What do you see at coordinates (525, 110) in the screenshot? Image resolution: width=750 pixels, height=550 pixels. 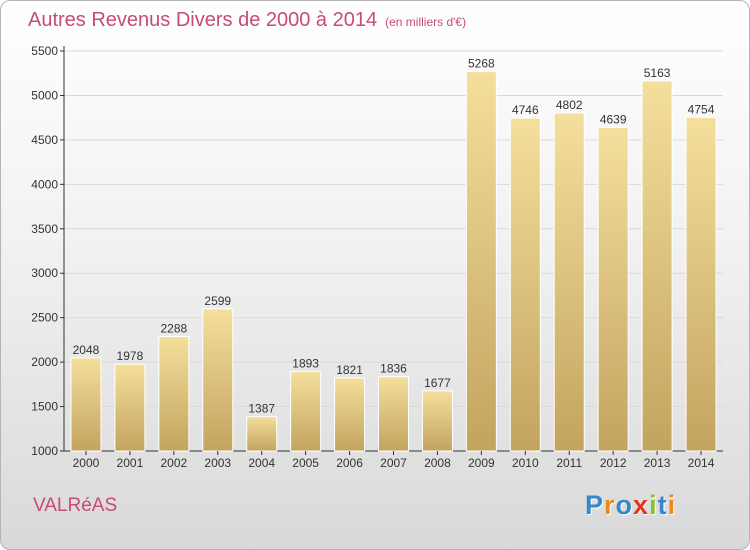 I see `bar-value-label: 4746` at bounding box center [525, 110].